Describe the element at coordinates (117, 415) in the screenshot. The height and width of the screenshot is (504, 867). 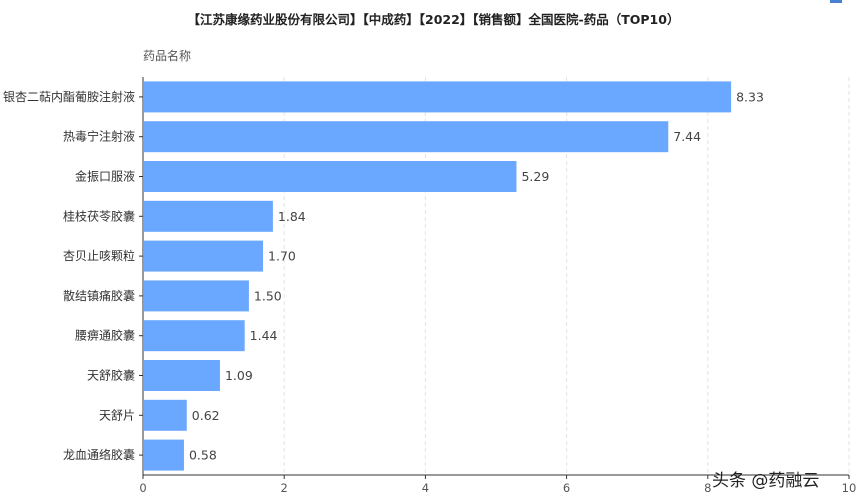
I see `category-label: 天舒片` at that location.